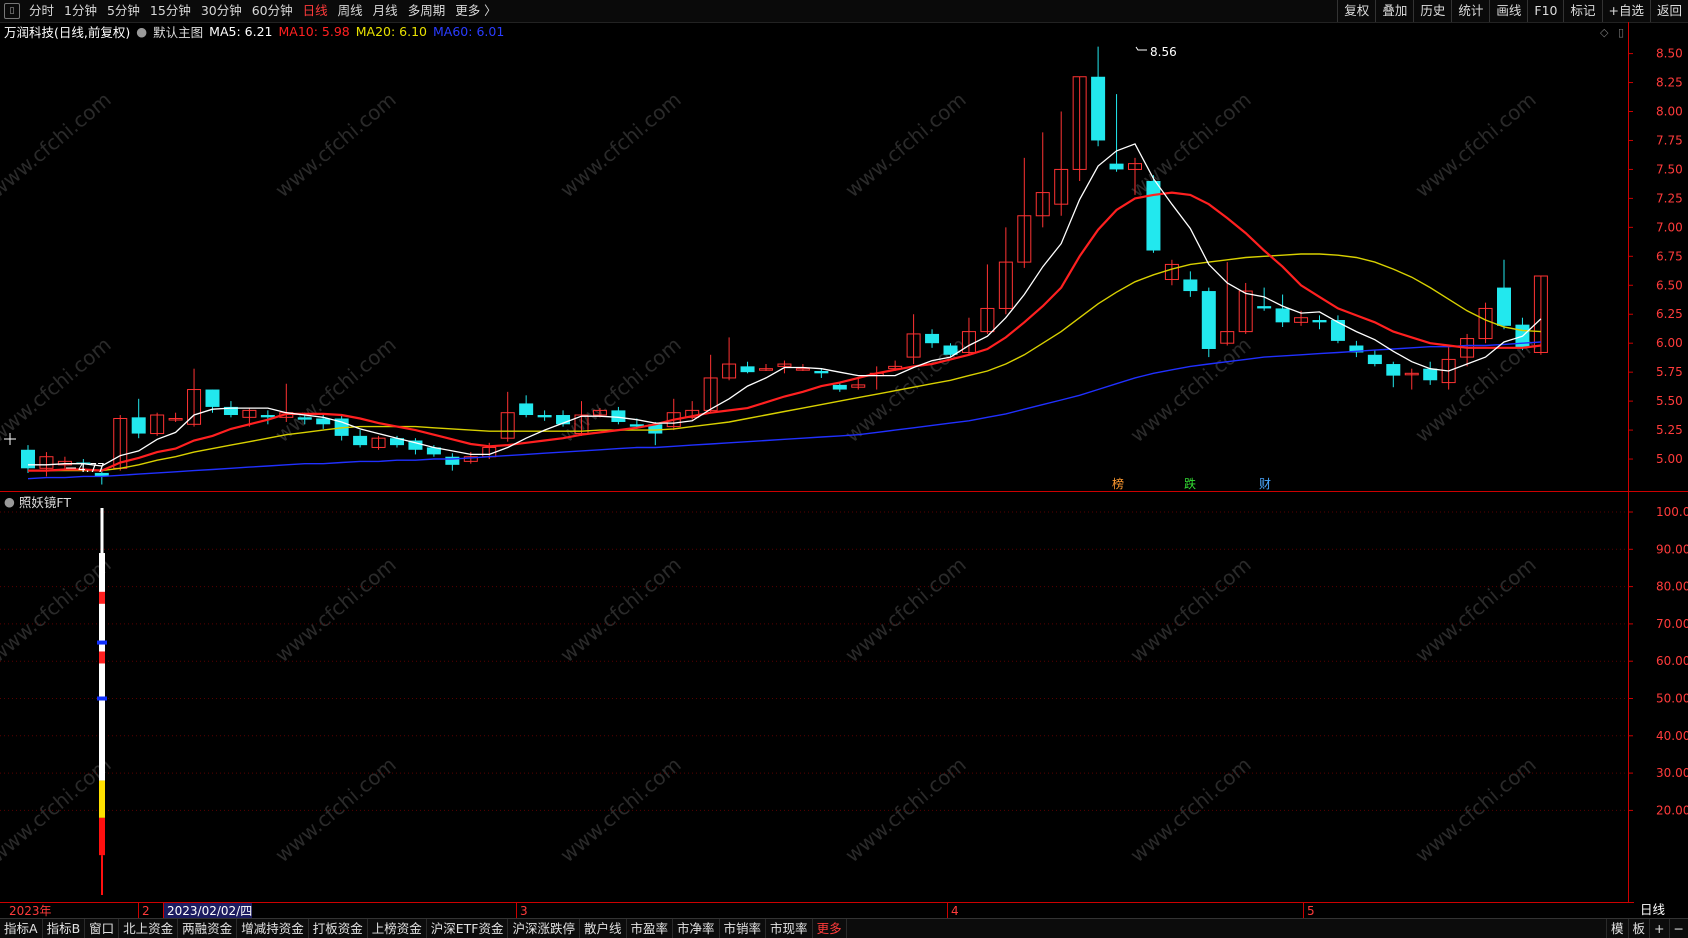 Image resolution: width=1688 pixels, height=938 pixels. Describe the element at coordinates (1625, 11) in the screenshot. I see `toolbar-button-7: +自选` at that location.